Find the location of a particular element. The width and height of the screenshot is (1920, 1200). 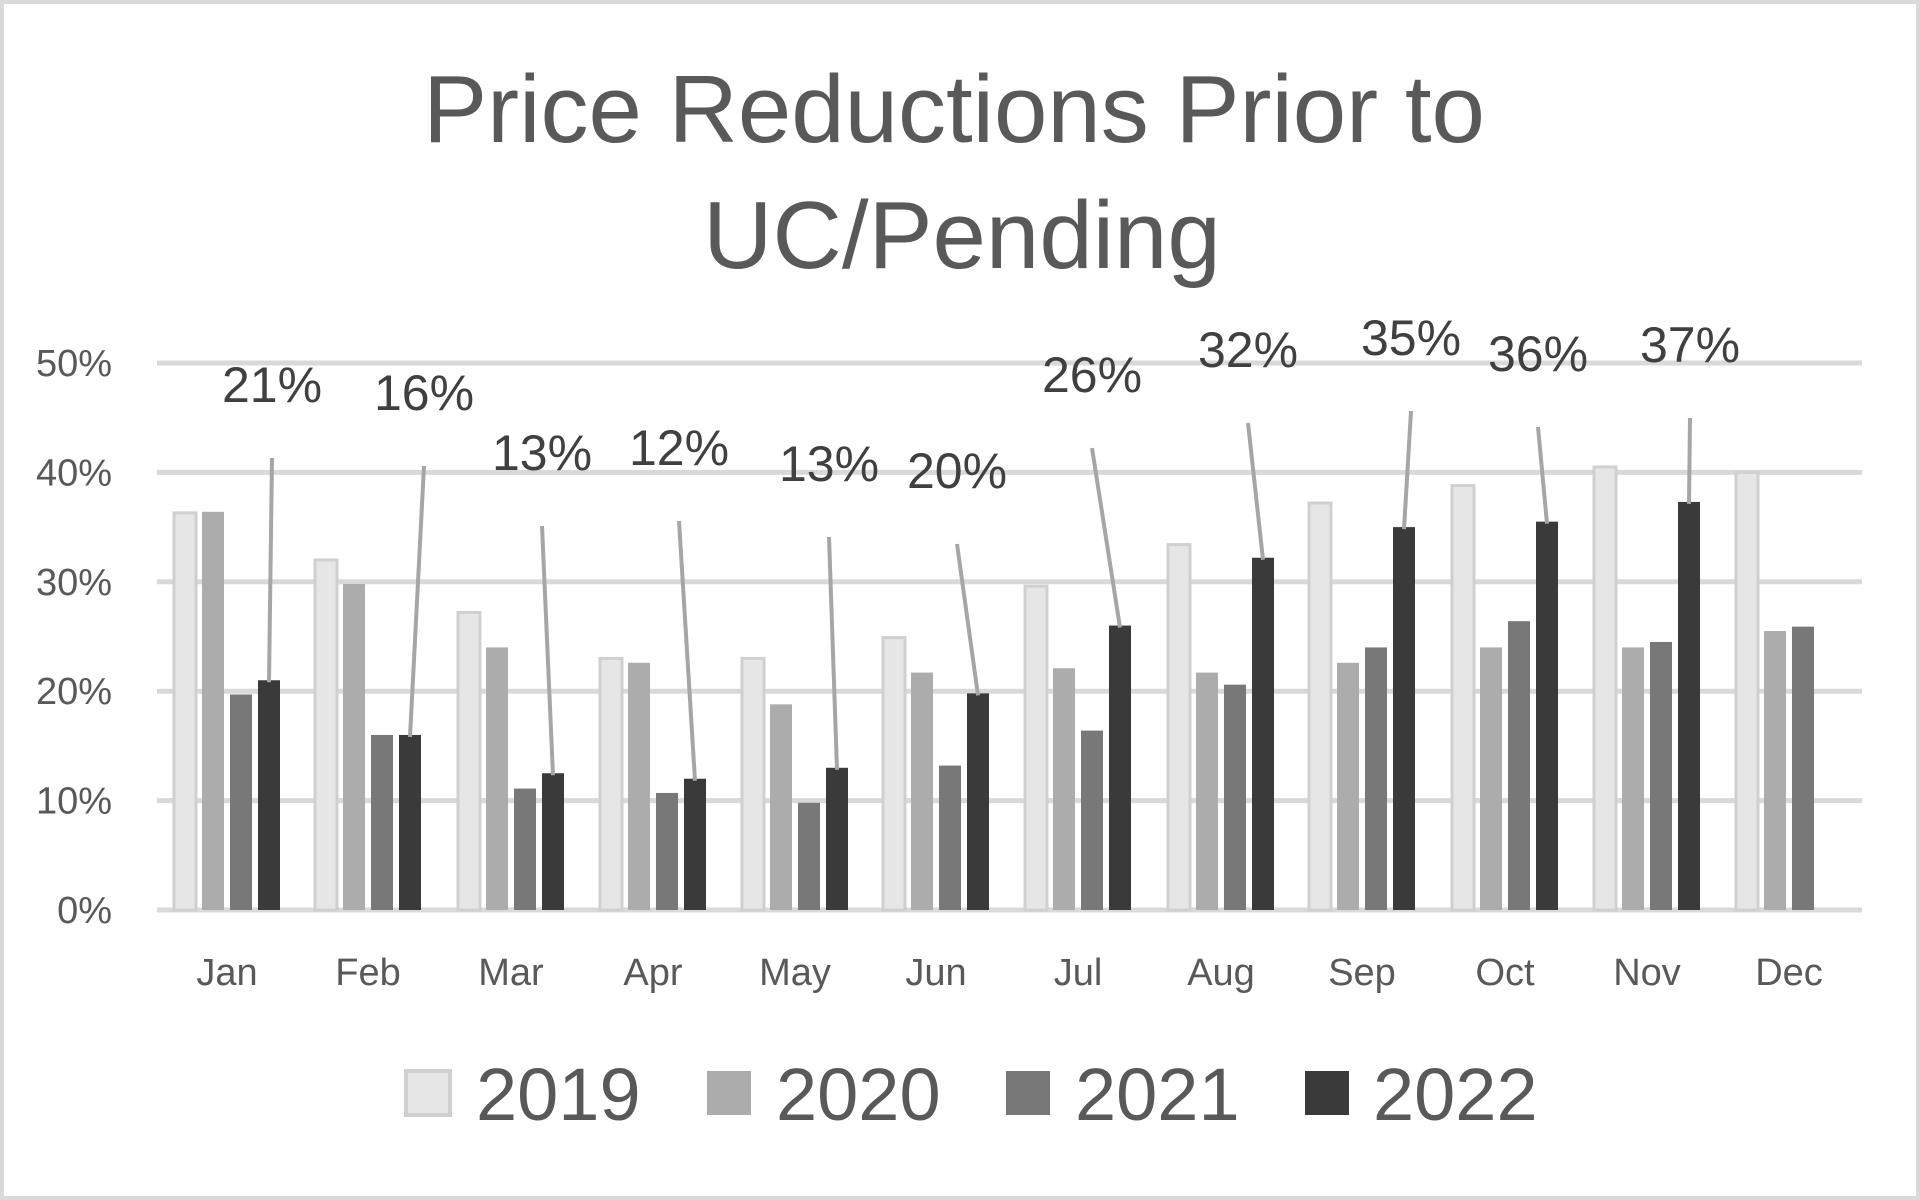

data-label-jun: 20% is located at coordinates (957, 471).